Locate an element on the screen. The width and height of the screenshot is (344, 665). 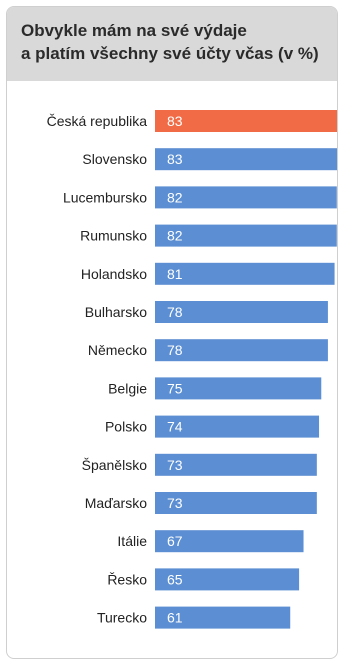
bar-row: Itálie 67 is located at coordinates (210, 541).